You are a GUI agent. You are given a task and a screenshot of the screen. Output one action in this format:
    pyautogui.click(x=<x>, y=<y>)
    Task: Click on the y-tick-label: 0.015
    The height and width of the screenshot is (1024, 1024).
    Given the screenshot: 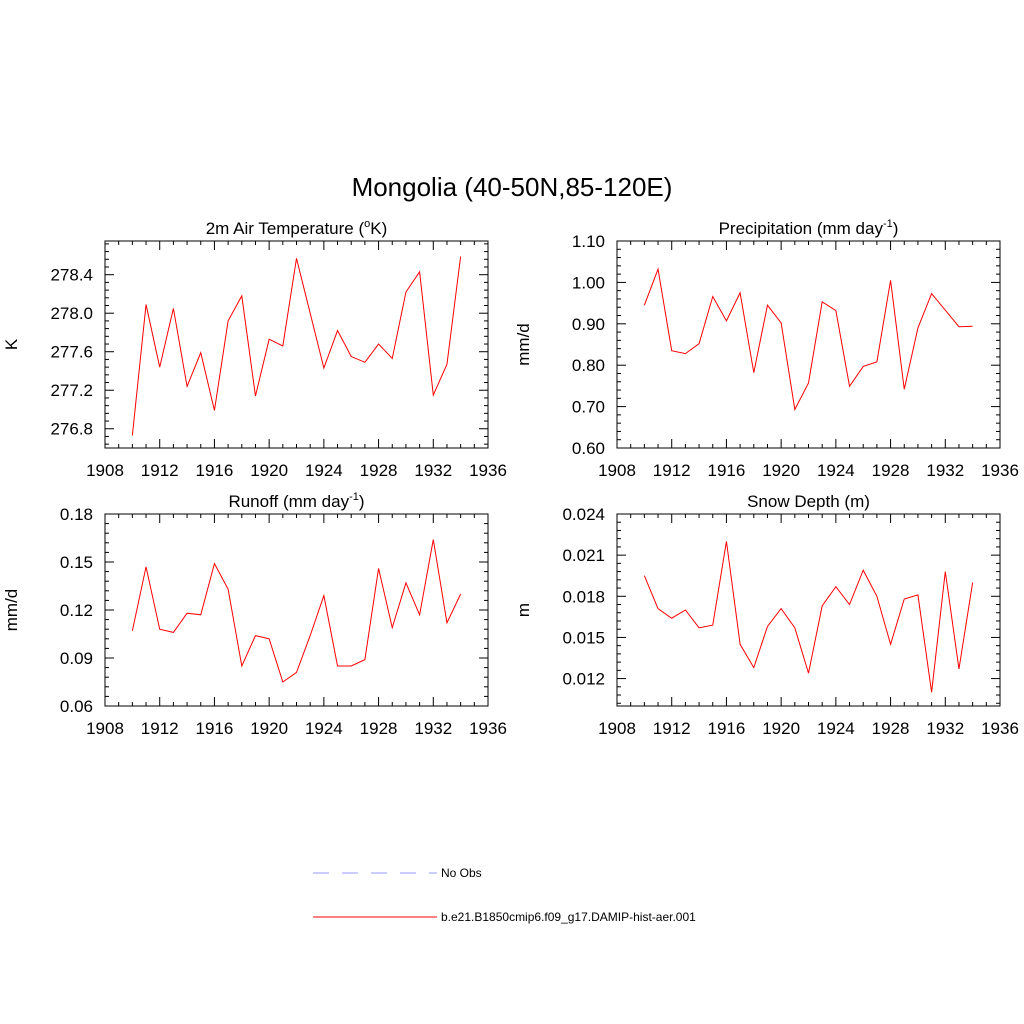 What is the action you would take?
    pyautogui.click(x=583, y=637)
    